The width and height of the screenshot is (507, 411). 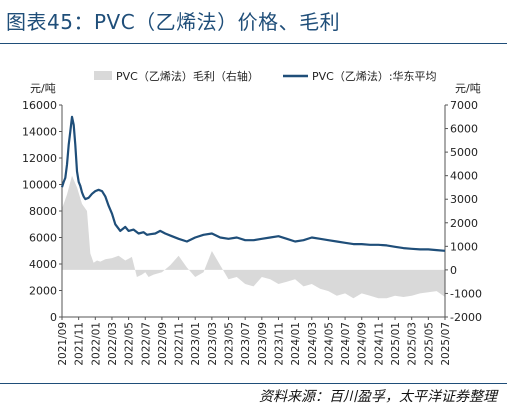 I want to click on x-tick-label: 2022/11, so click(x=180, y=344).